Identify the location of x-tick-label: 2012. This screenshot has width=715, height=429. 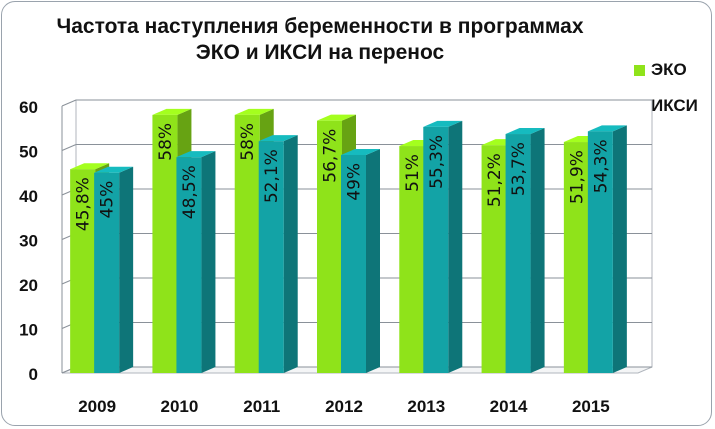
(344, 406).